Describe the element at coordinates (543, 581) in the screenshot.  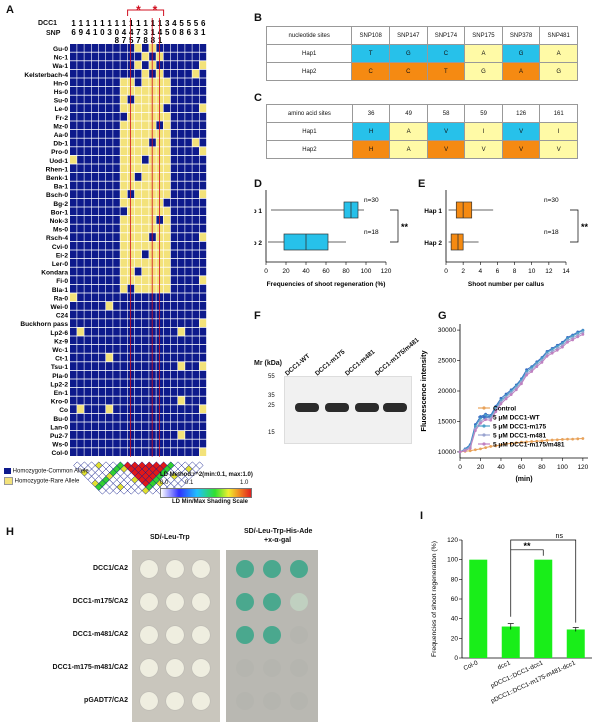
I see `ns-bracket` at that location.